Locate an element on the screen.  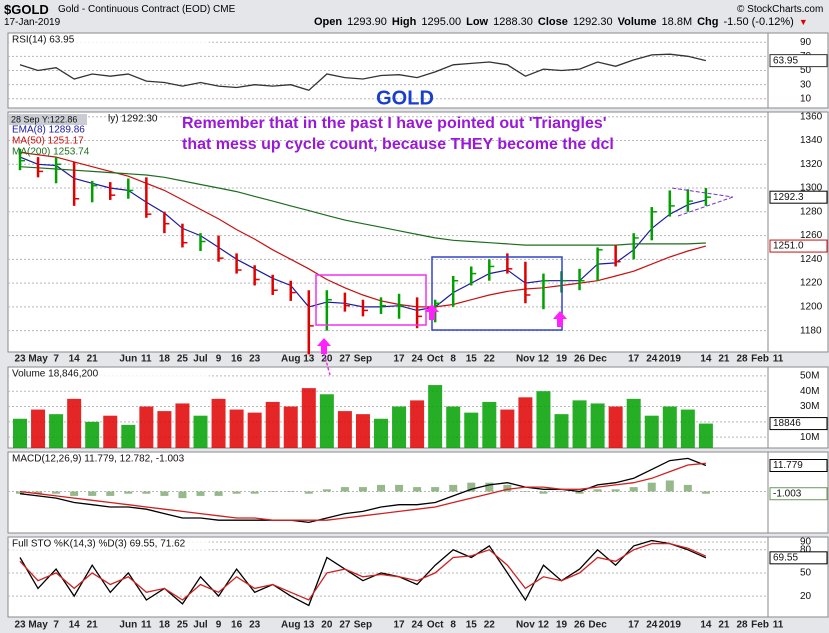
y-tick-label: 1340 is located at coordinates (811, 140).